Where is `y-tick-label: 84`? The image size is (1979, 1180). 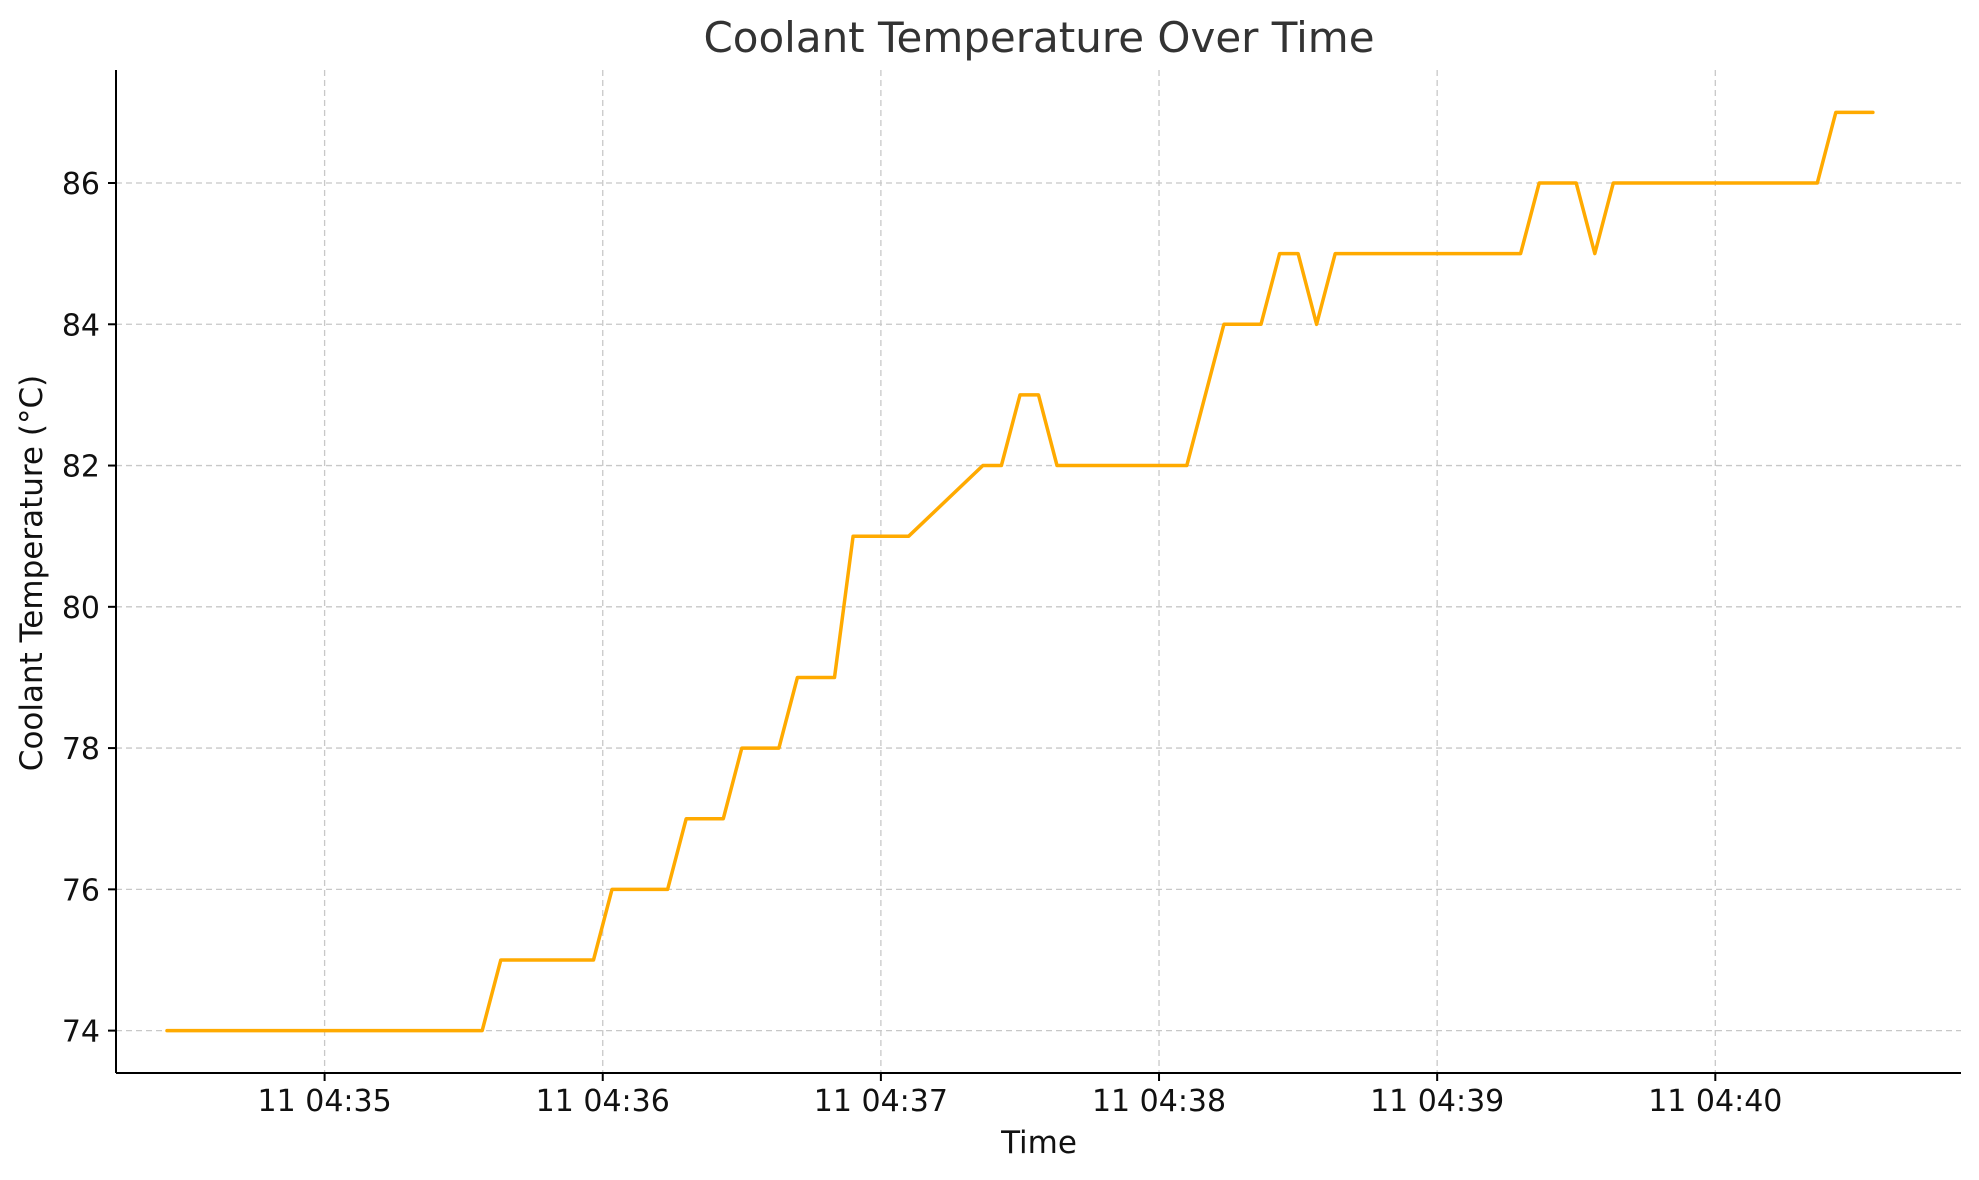
y-tick-label: 84 is located at coordinates (81, 325).